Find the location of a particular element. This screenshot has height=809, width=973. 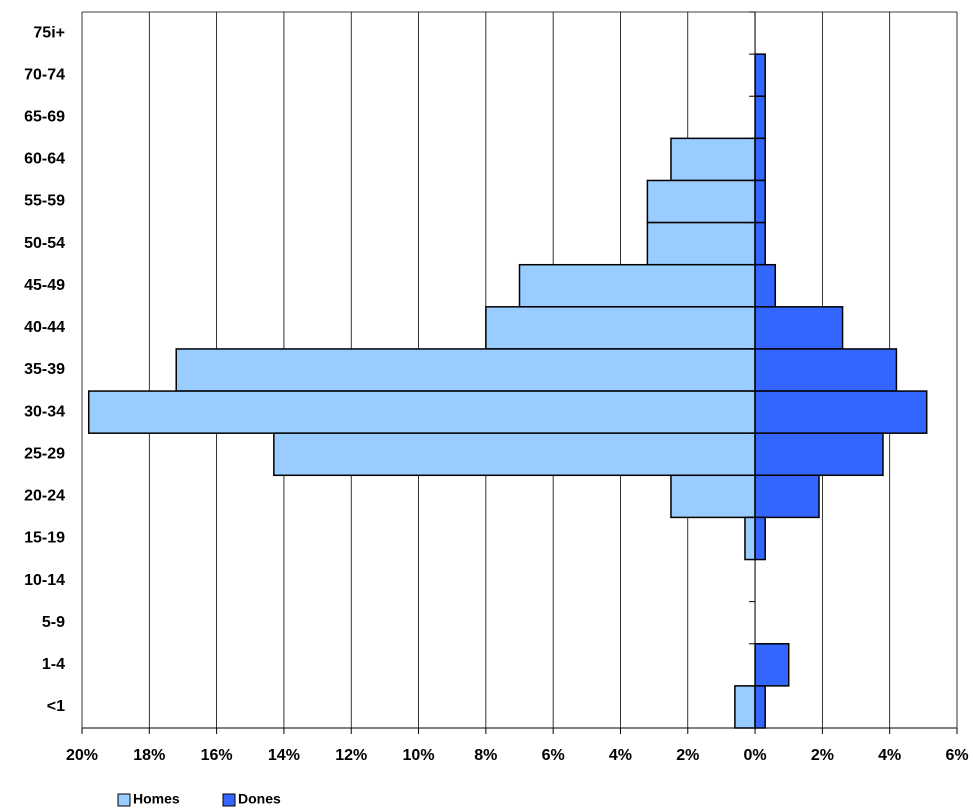

x-tick-label: 14% is located at coordinates (284, 755).